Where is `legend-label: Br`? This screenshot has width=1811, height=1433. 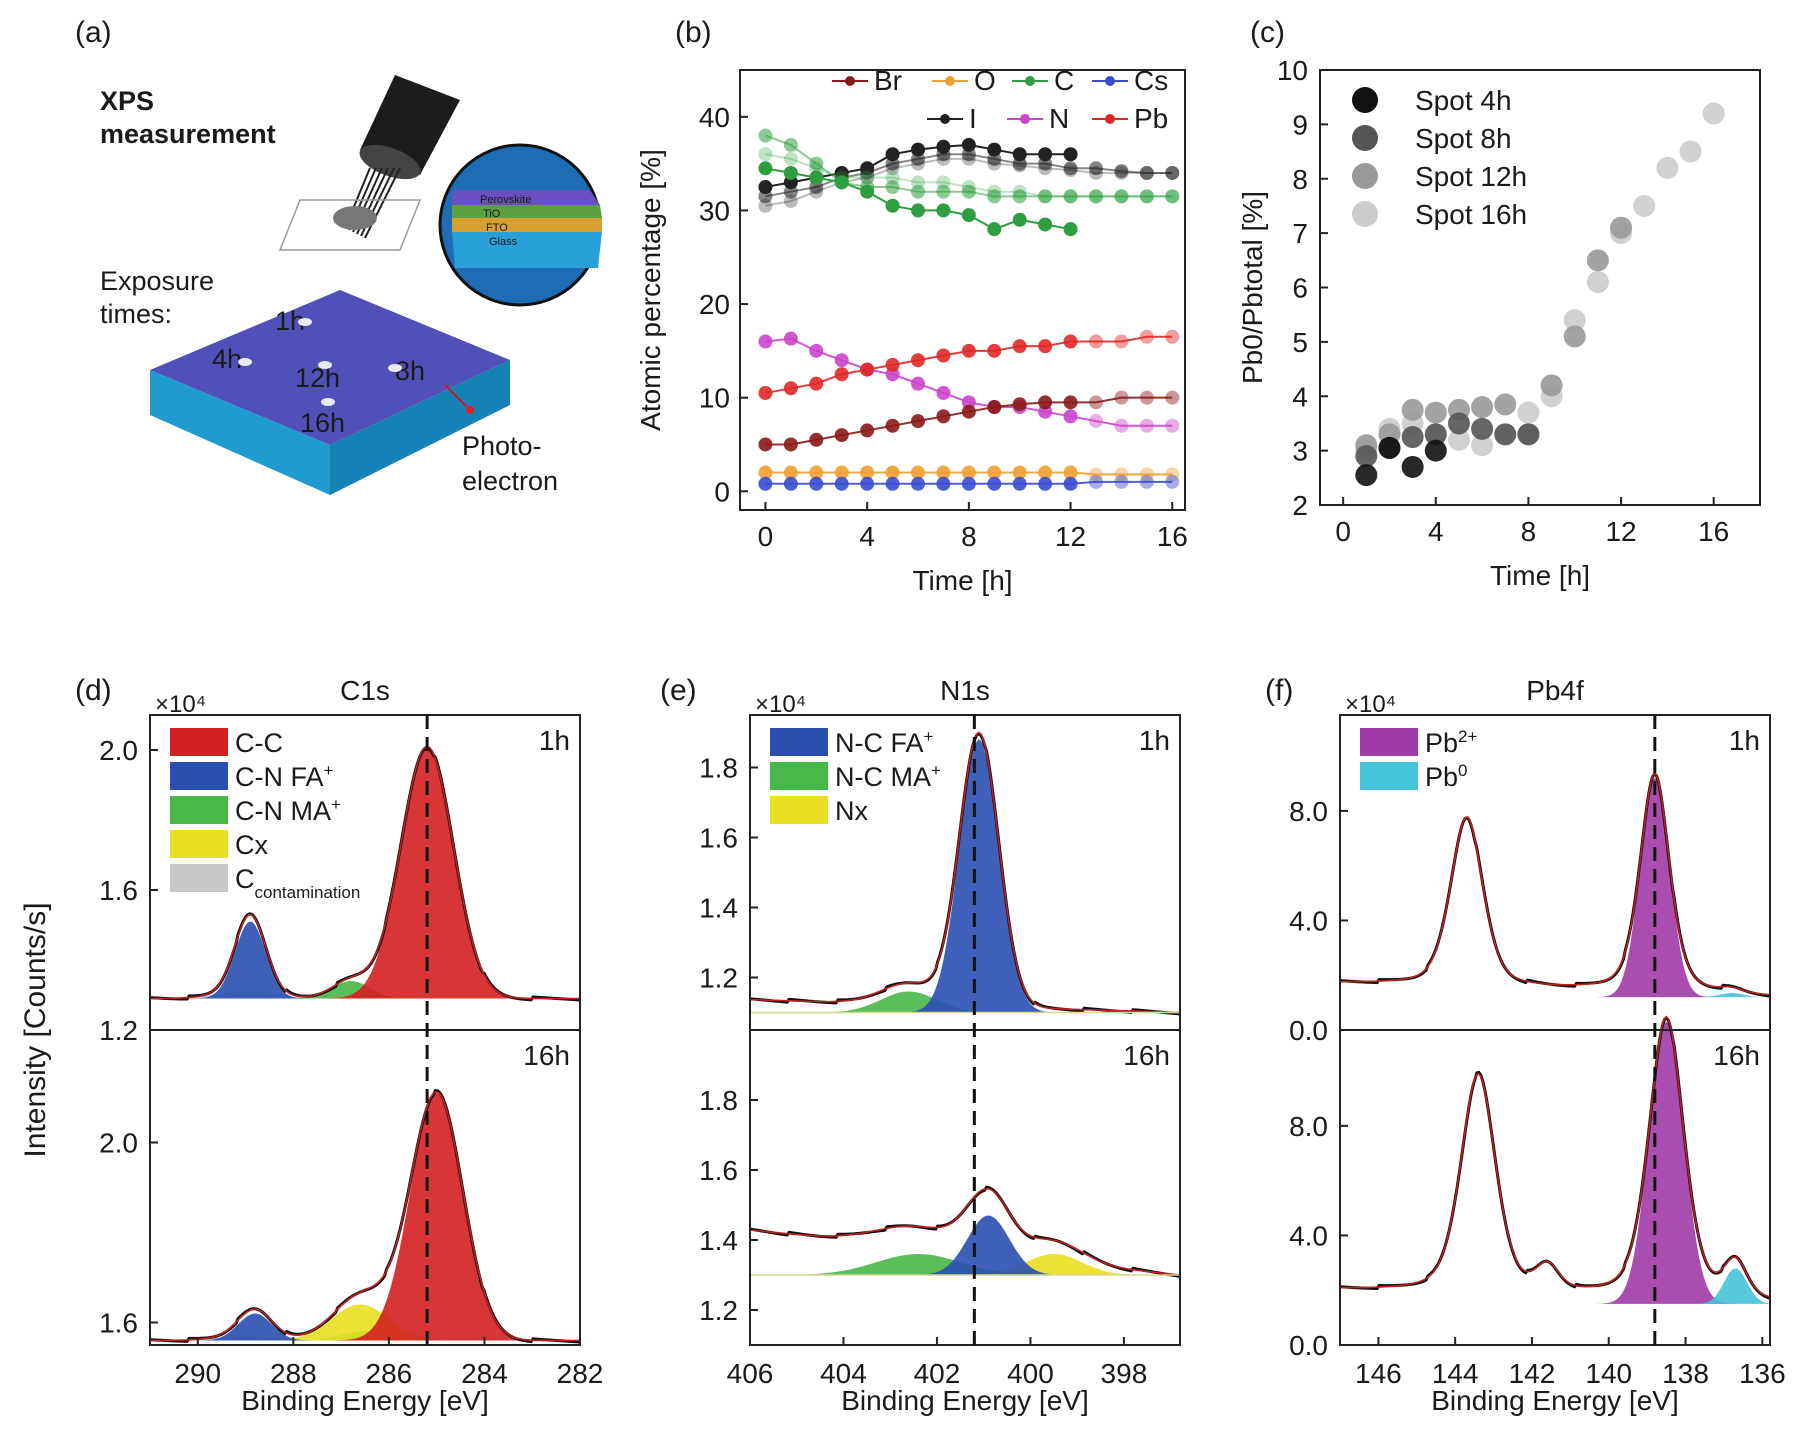 legend-label: Br is located at coordinates (888, 80).